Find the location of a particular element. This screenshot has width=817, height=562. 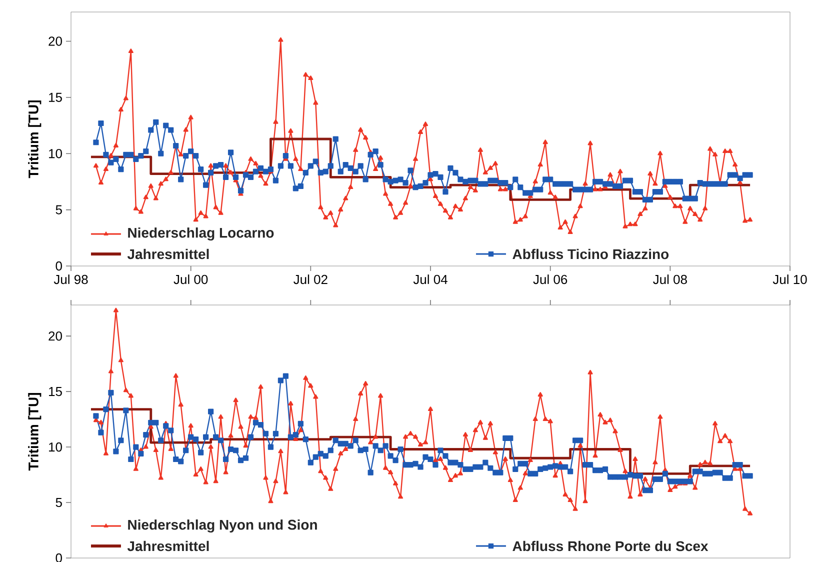

x-tick-label: Jul 00 is located at coordinates (191, 279).